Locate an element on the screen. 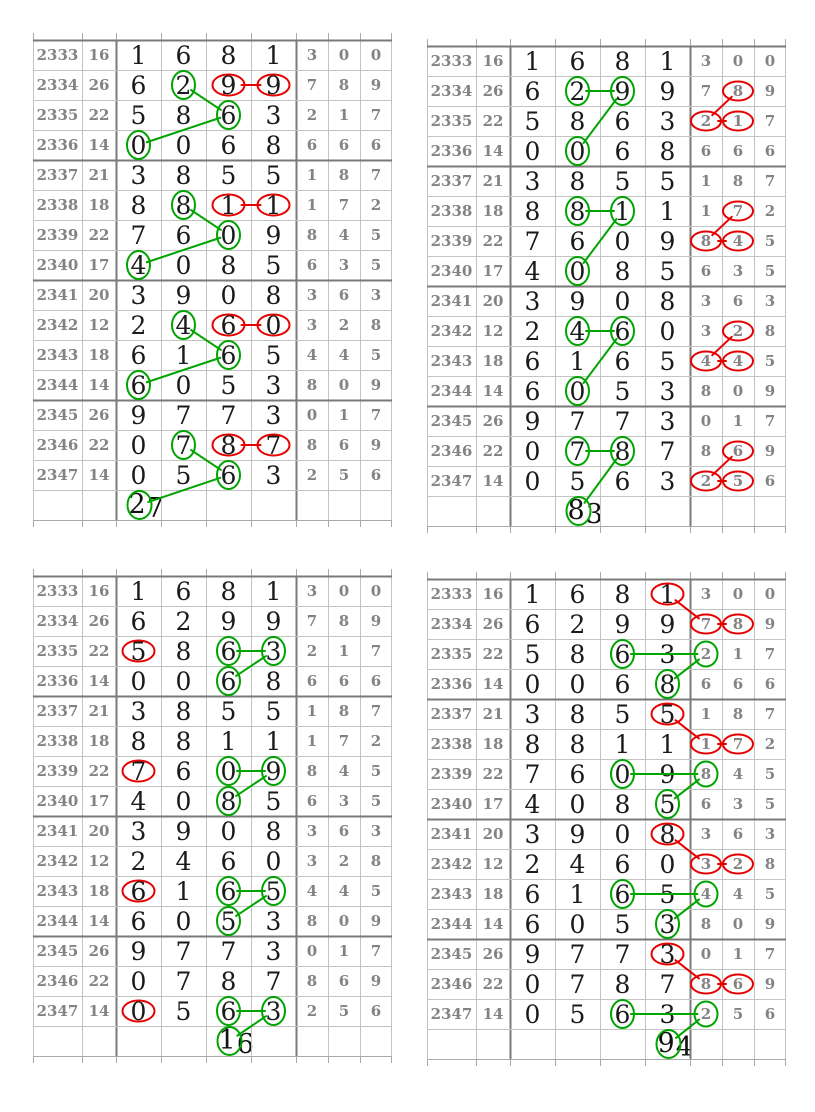  cell-test-digit: 1 is located at coordinates (312, 174).